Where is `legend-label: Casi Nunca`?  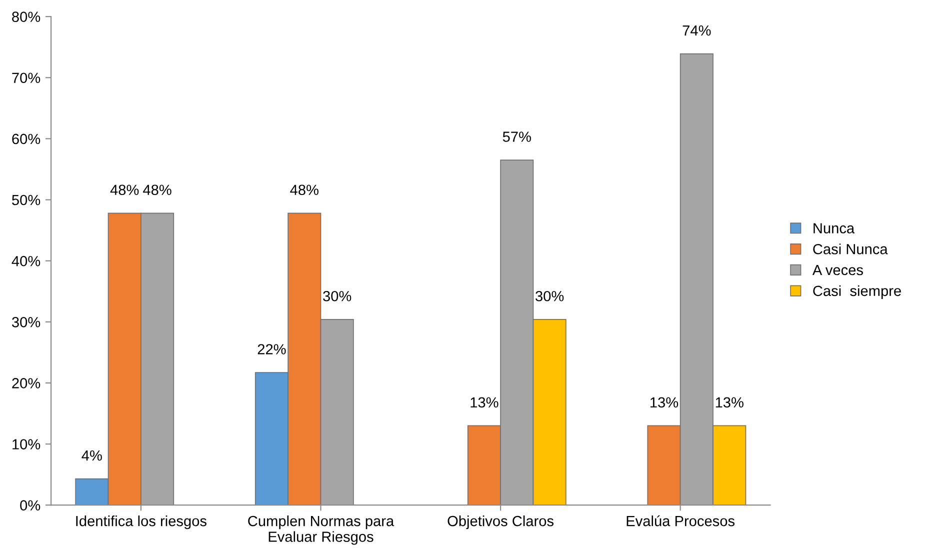 legend-label: Casi Nunca is located at coordinates (850, 249).